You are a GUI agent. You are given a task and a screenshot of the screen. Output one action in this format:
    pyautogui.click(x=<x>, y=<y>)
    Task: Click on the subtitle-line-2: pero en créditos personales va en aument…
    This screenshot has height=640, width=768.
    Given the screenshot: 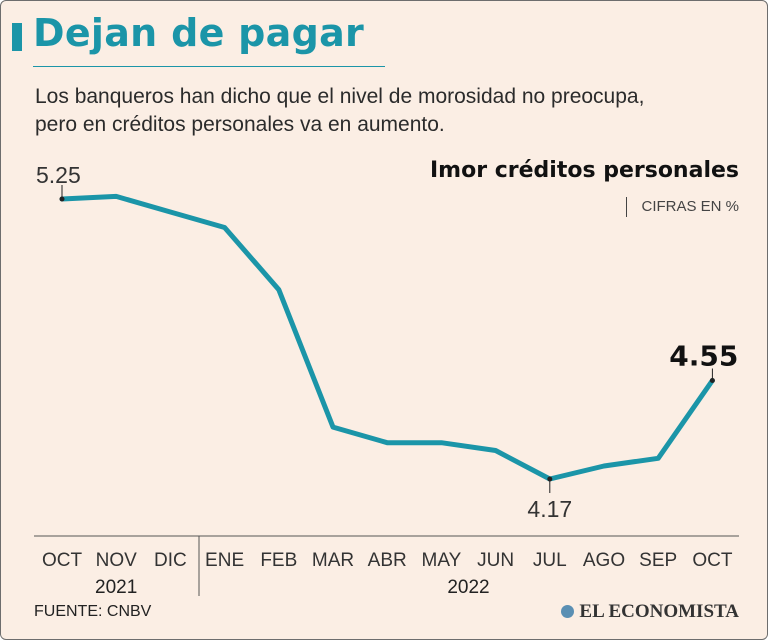 What is the action you would take?
    pyautogui.click(x=240, y=124)
    